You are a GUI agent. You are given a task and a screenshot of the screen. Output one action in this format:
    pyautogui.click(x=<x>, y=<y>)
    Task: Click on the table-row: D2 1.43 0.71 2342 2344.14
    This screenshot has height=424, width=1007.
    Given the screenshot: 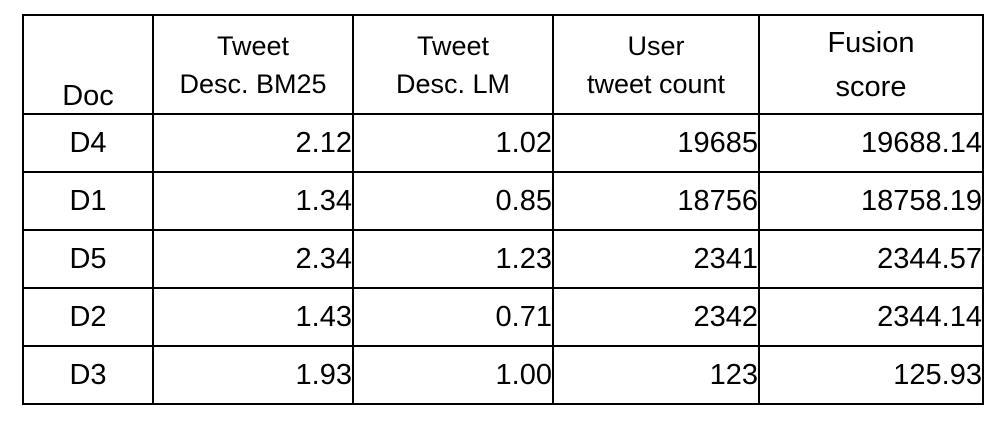 What is the action you would take?
    pyautogui.click(x=503, y=317)
    